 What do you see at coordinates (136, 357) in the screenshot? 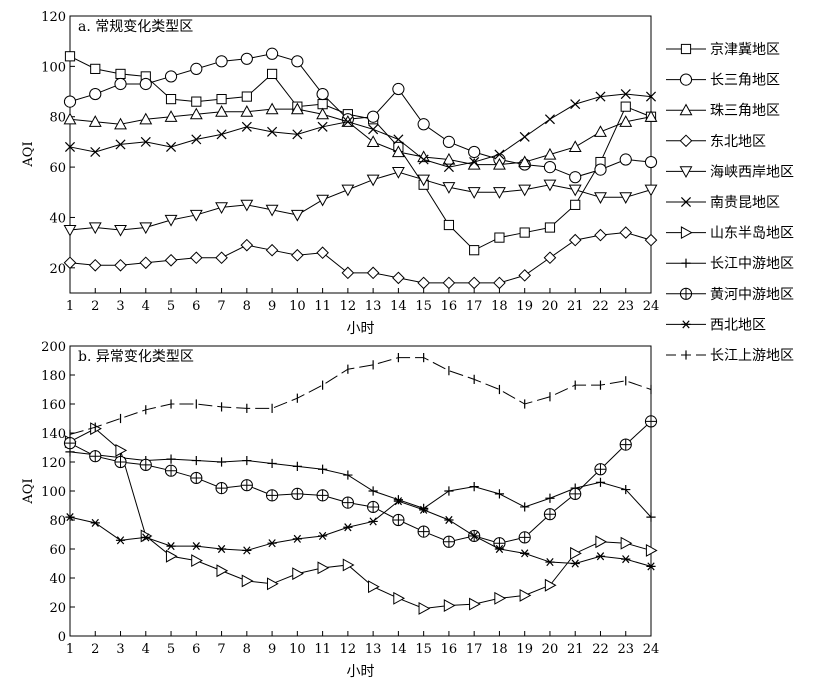
I see `chart-title: b. 异常变化类型区` at bounding box center [136, 357].